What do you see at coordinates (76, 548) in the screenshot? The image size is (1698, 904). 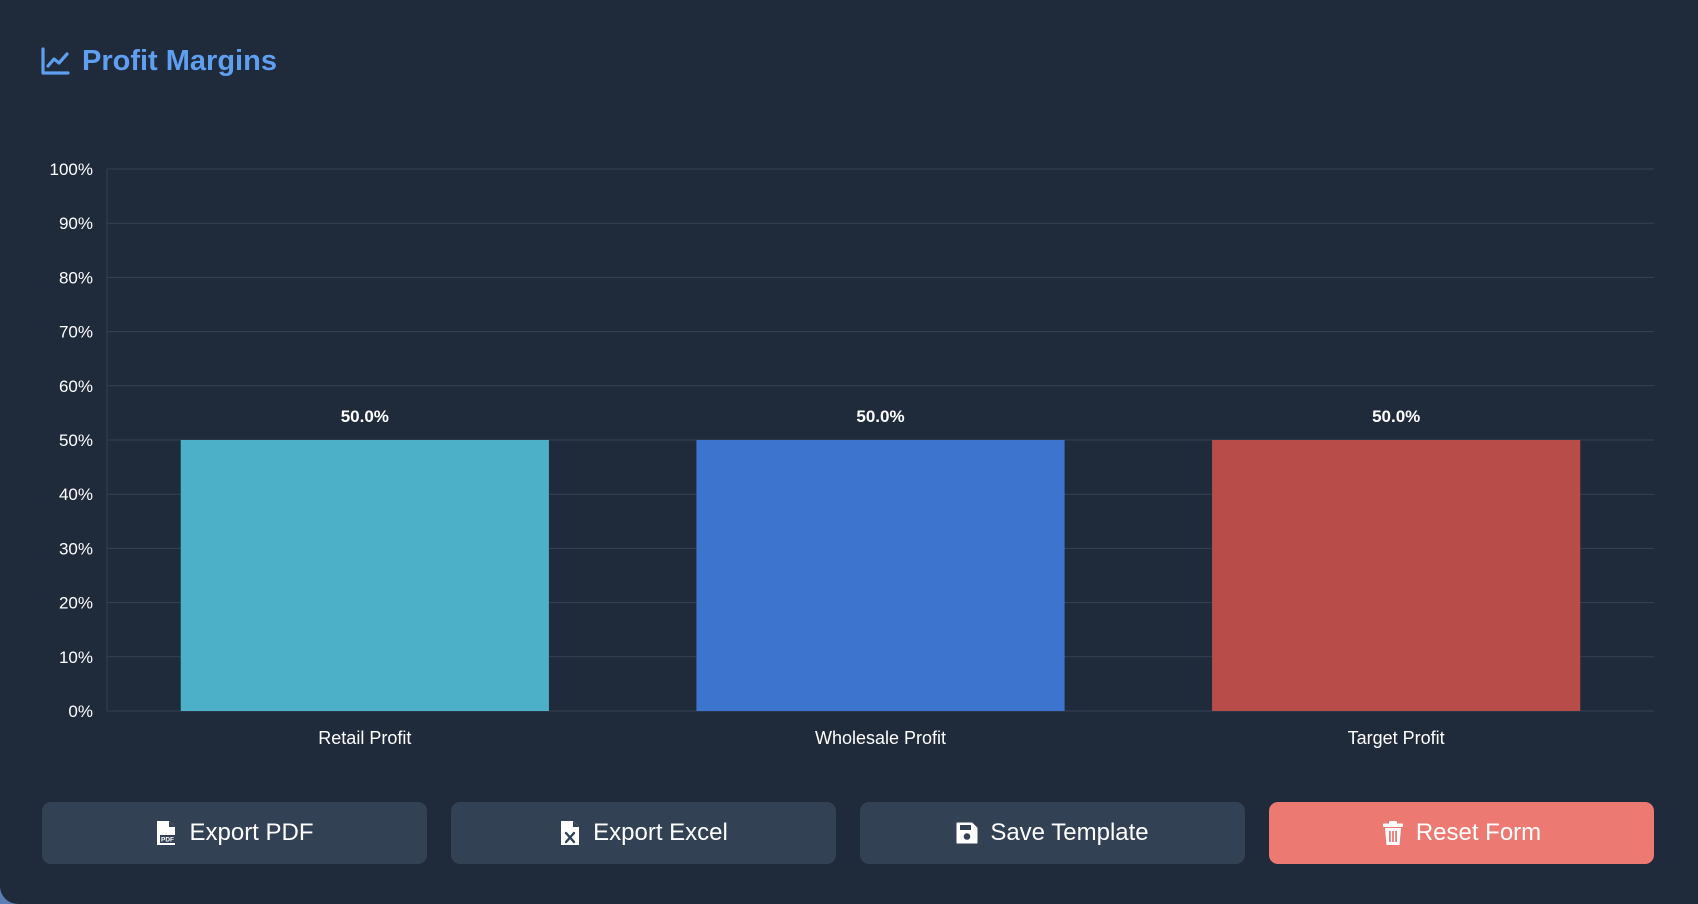 I see `y-tick-label: 30%` at bounding box center [76, 548].